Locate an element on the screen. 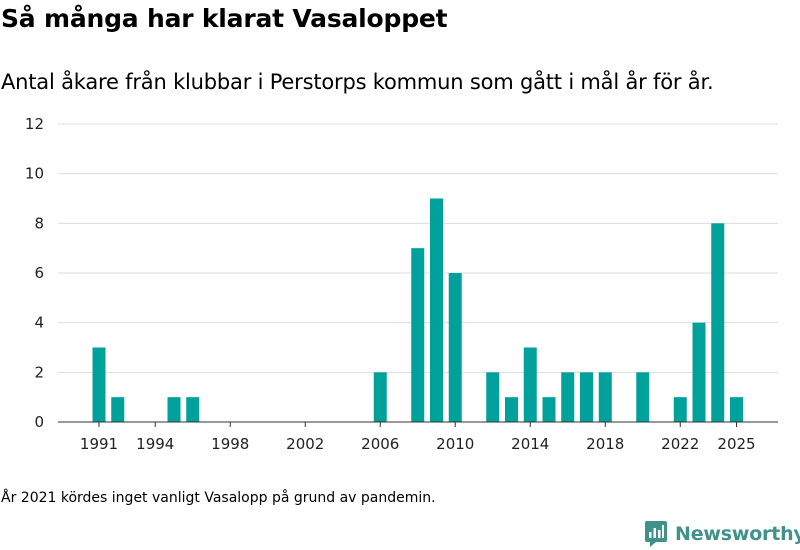 This screenshot has width=800, height=550. bar-2022 is located at coordinates (680, 409).